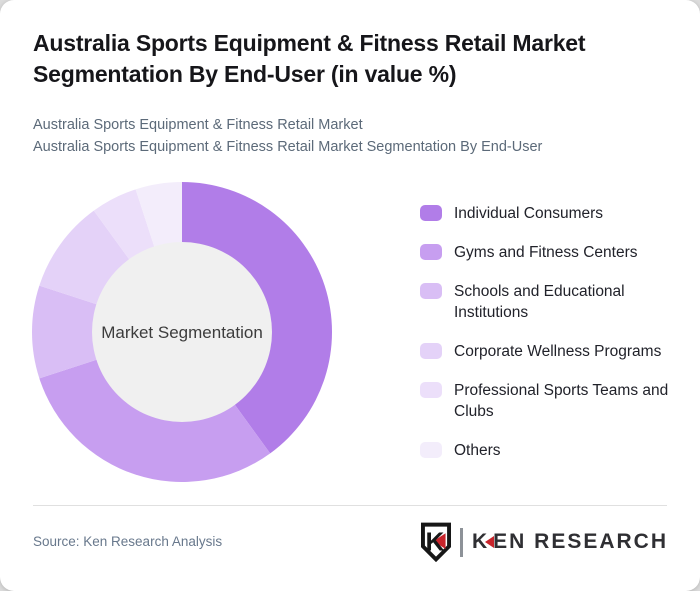 This screenshot has width=700, height=591. I want to click on legend-item: Individual Consumers, so click(546, 213).